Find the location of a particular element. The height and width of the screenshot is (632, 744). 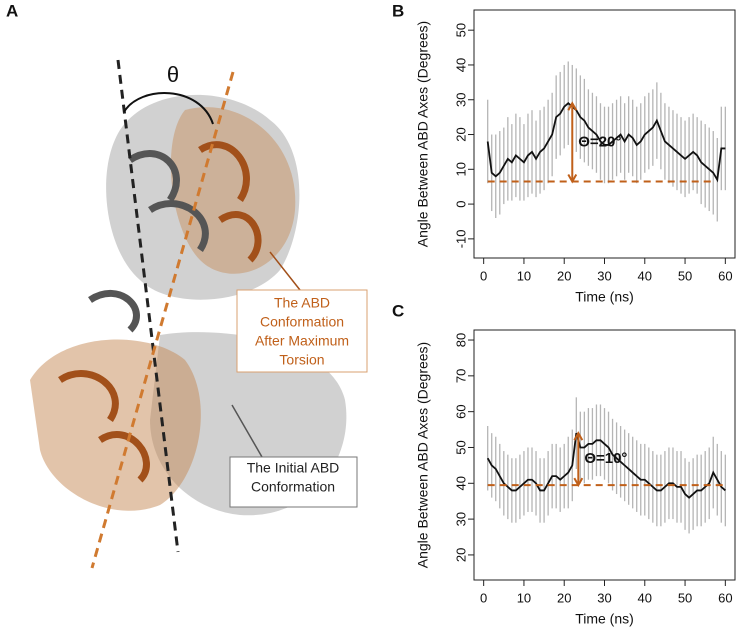

orange-ribbon is located at coordinates (160, 312).